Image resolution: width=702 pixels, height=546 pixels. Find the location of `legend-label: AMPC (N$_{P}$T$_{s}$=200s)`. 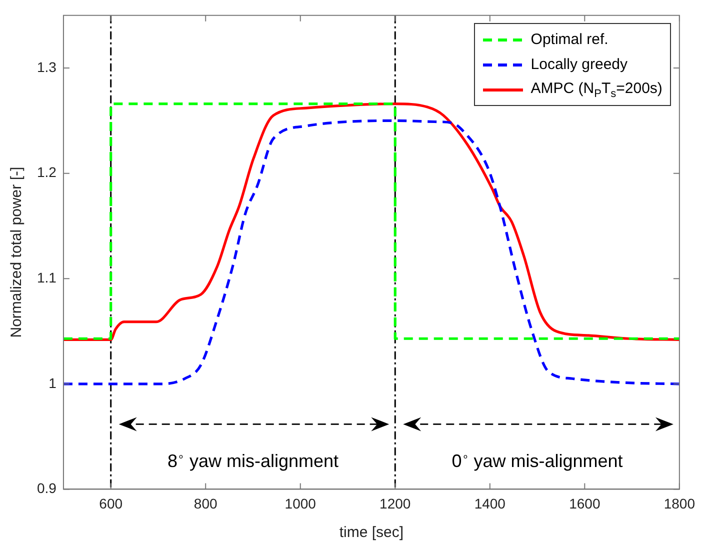

legend-label: AMPC (N$_{P}$T$_{s}$=200s) is located at coordinates (596, 90).